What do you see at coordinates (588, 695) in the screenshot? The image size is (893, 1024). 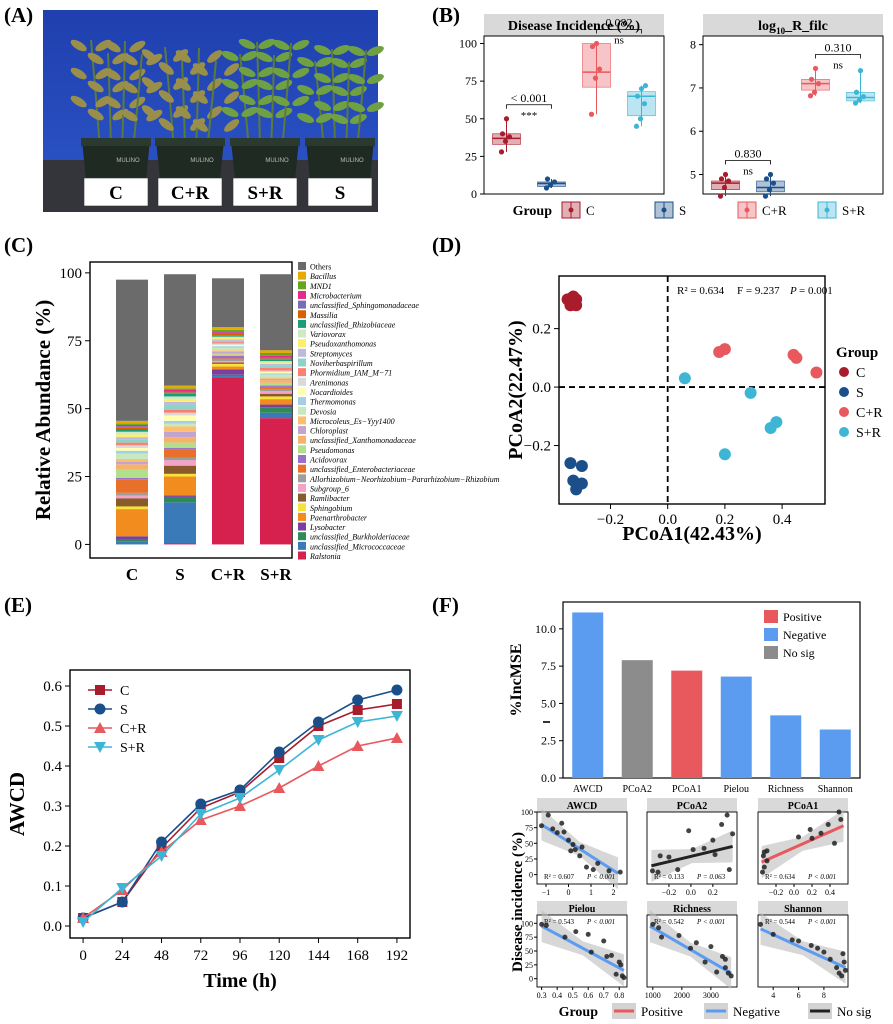 I see `bar` at bounding box center [588, 695].